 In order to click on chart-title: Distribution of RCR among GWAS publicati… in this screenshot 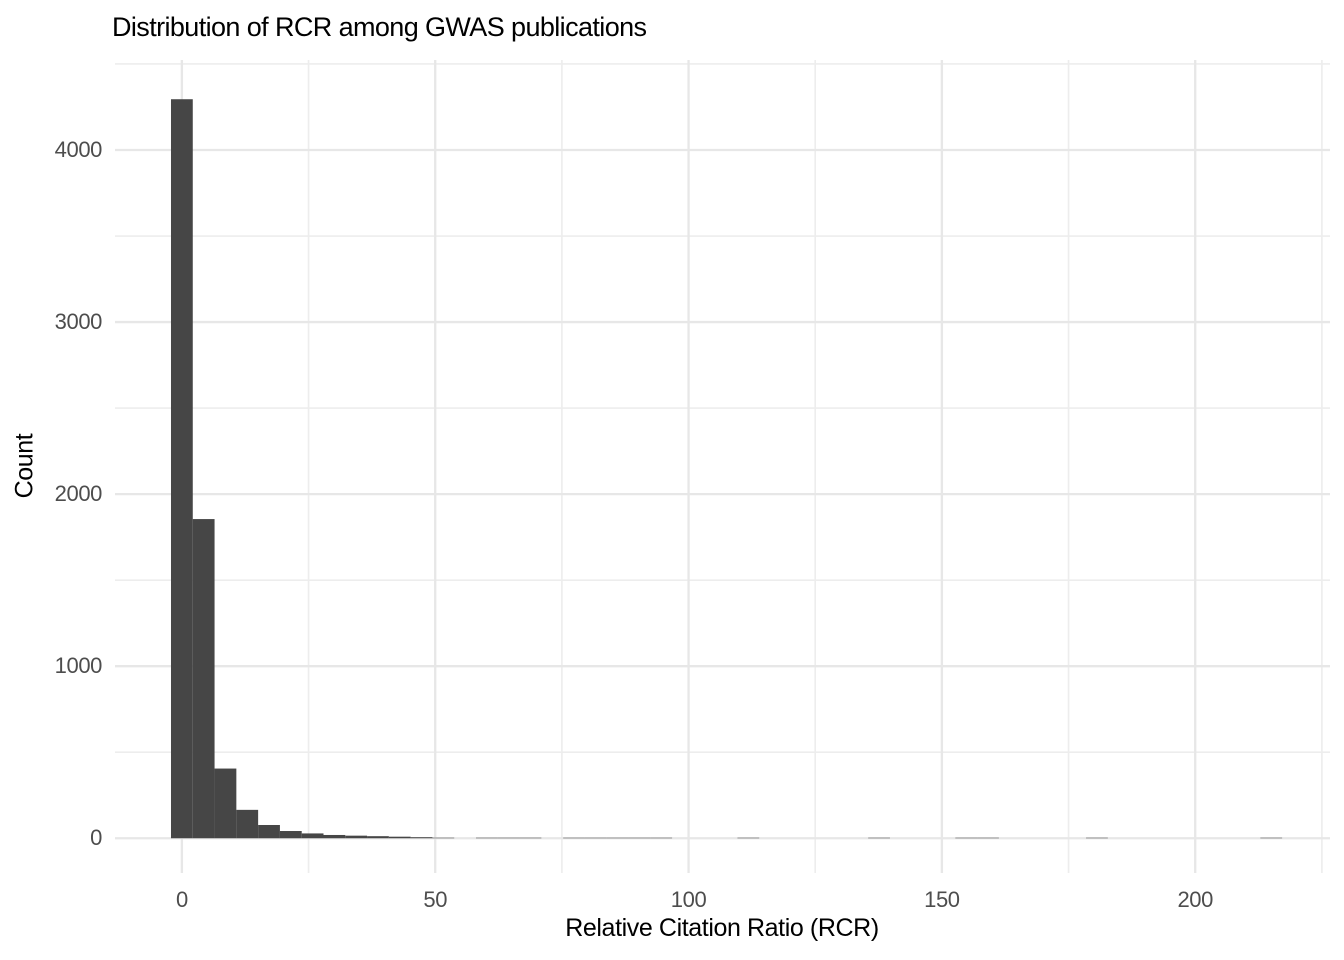, I will do `click(379, 27)`.